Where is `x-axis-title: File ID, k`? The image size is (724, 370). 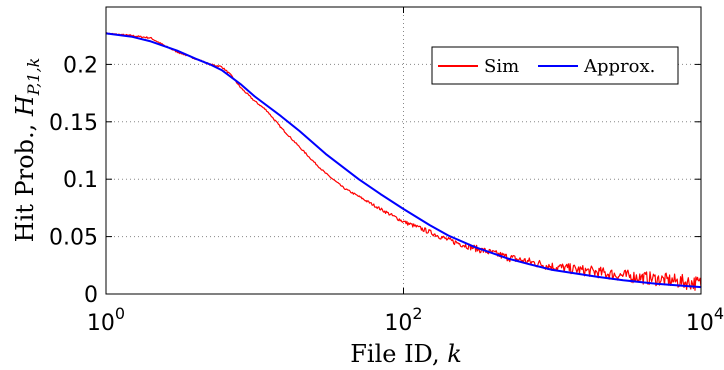 x-axis-title: File ID, k is located at coordinates (406, 354).